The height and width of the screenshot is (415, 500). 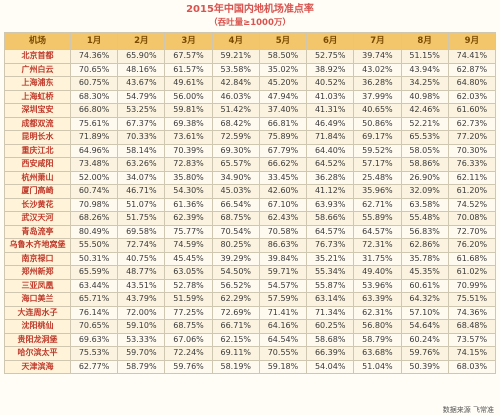 I want to click on on-time-rate-cell: 55.87%, so click(x=330, y=285).